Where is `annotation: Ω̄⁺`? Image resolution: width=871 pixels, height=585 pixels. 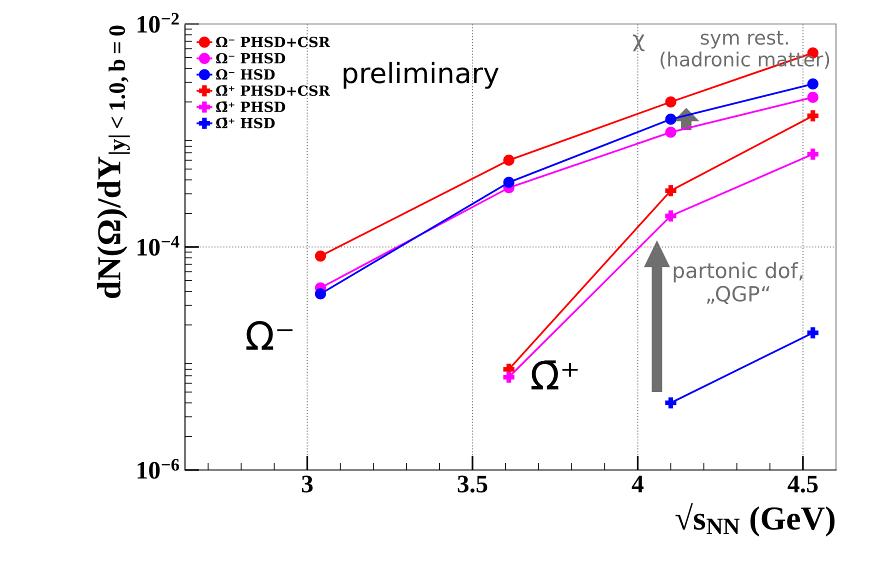 annotation: Ω̄⁺ is located at coordinates (555, 375).